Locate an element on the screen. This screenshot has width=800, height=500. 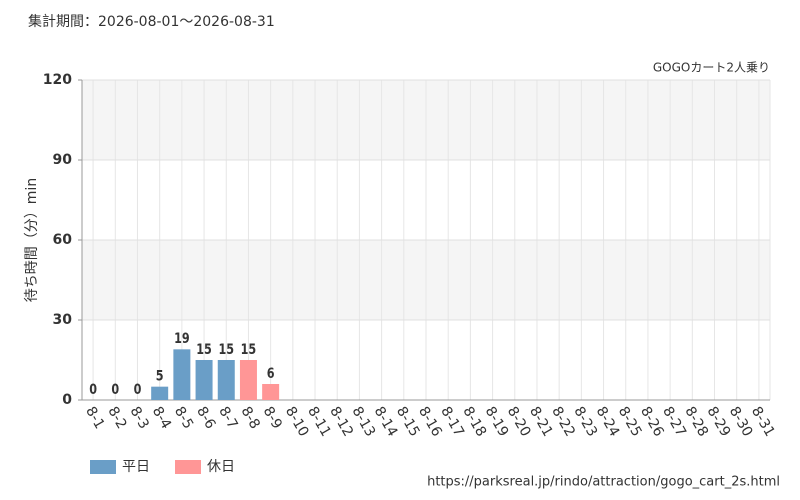
y-tick-label: 30 is located at coordinates (63, 320).